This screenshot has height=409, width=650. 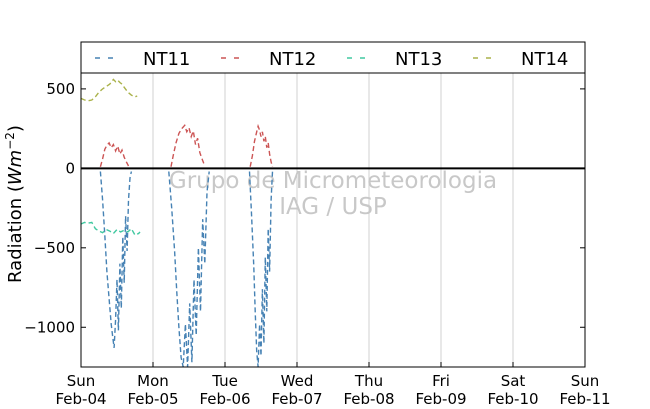 What do you see at coordinates (80, 399) in the screenshot?
I see `x-tick-date-label: Feb-04` at bounding box center [80, 399].